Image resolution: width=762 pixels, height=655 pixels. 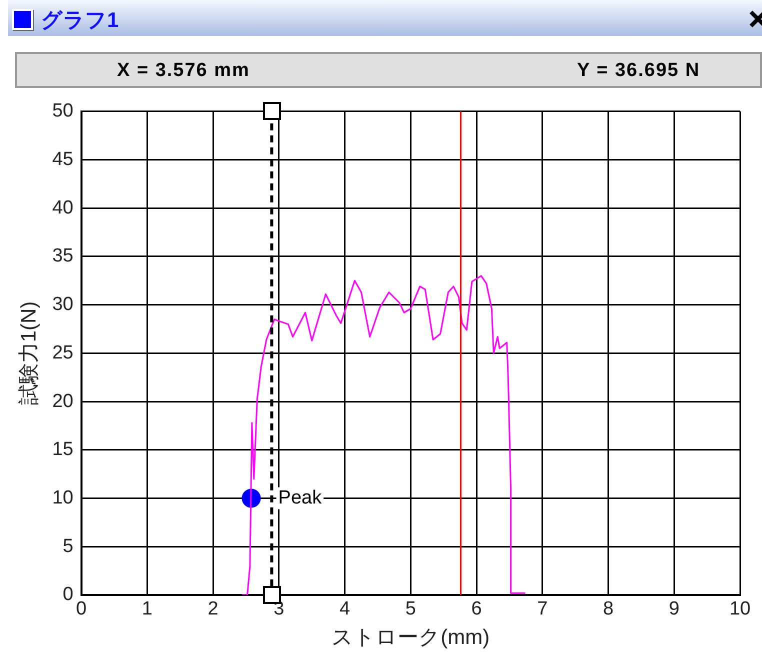 I want to click on y-tick-label: 20, so click(x=63, y=401).